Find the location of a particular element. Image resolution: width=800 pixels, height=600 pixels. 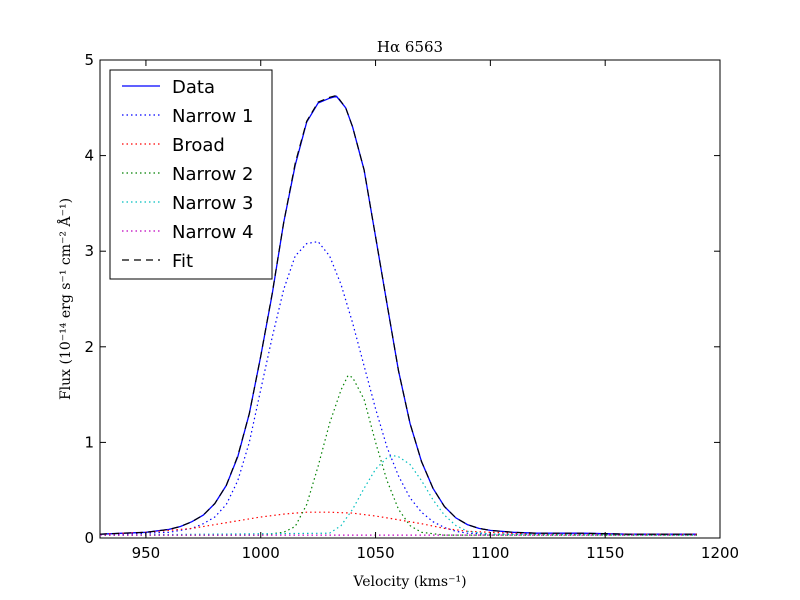

legend-label-narrow-2: Narrow 2 is located at coordinates (213, 174).